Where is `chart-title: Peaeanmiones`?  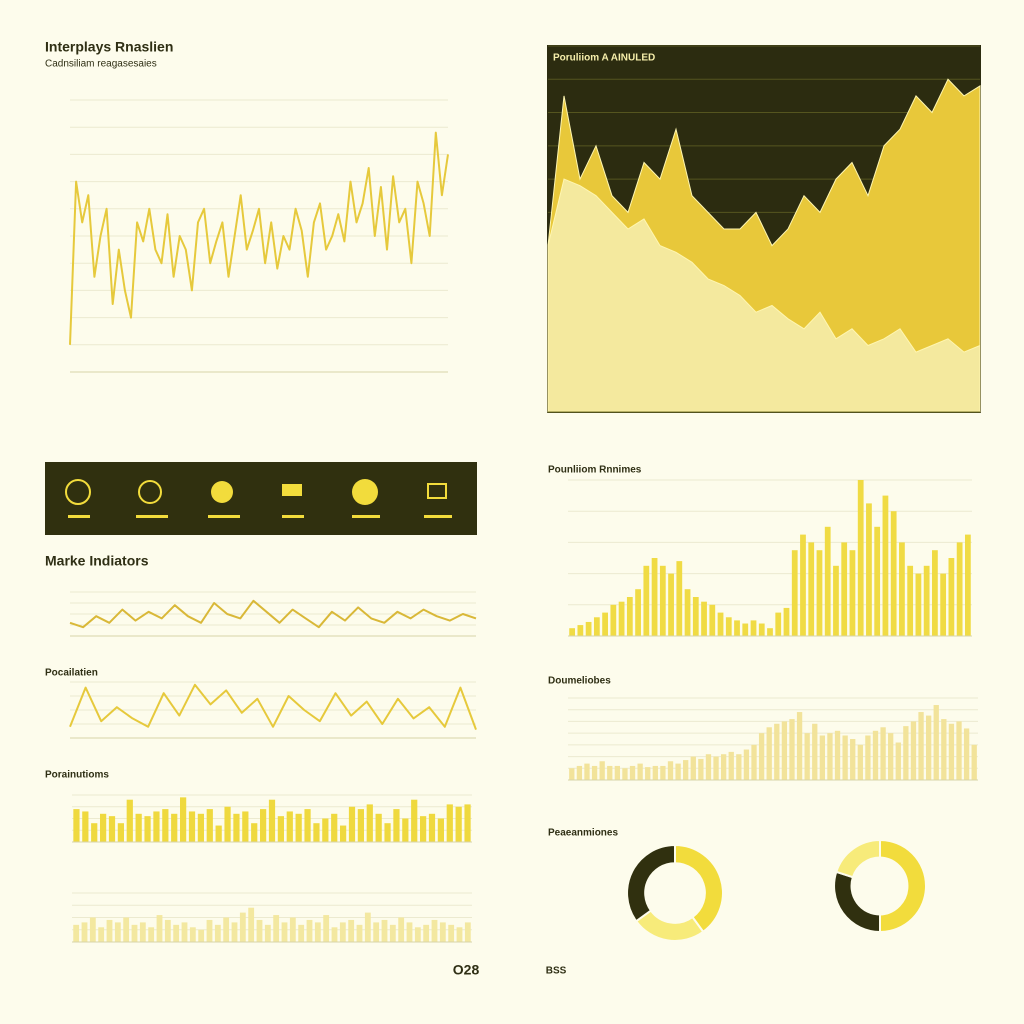 chart-title: Peaeanmiones is located at coordinates (583, 833).